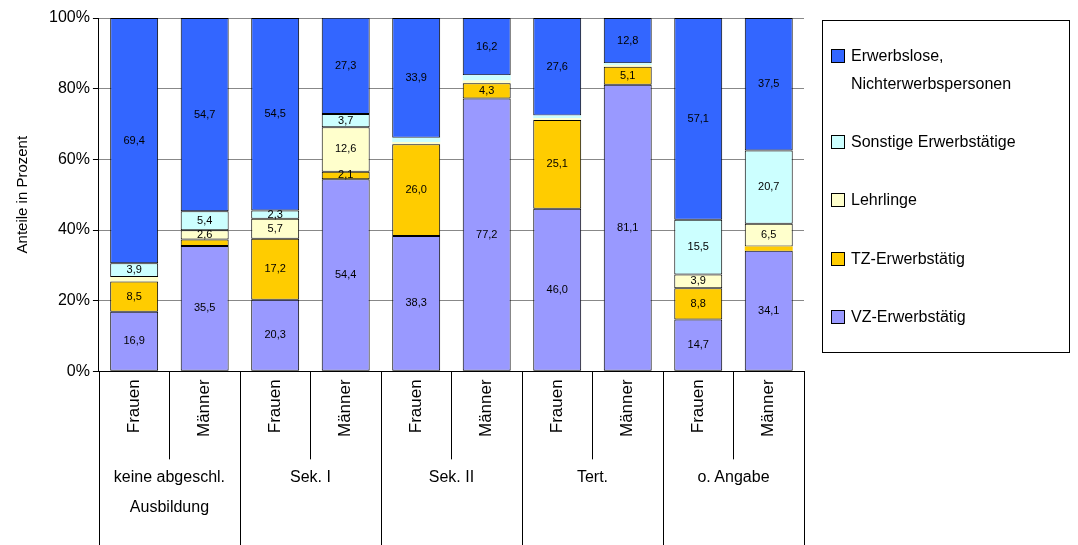 The height and width of the screenshot is (545, 1078). I want to click on data-label: 81,1, so click(628, 226).